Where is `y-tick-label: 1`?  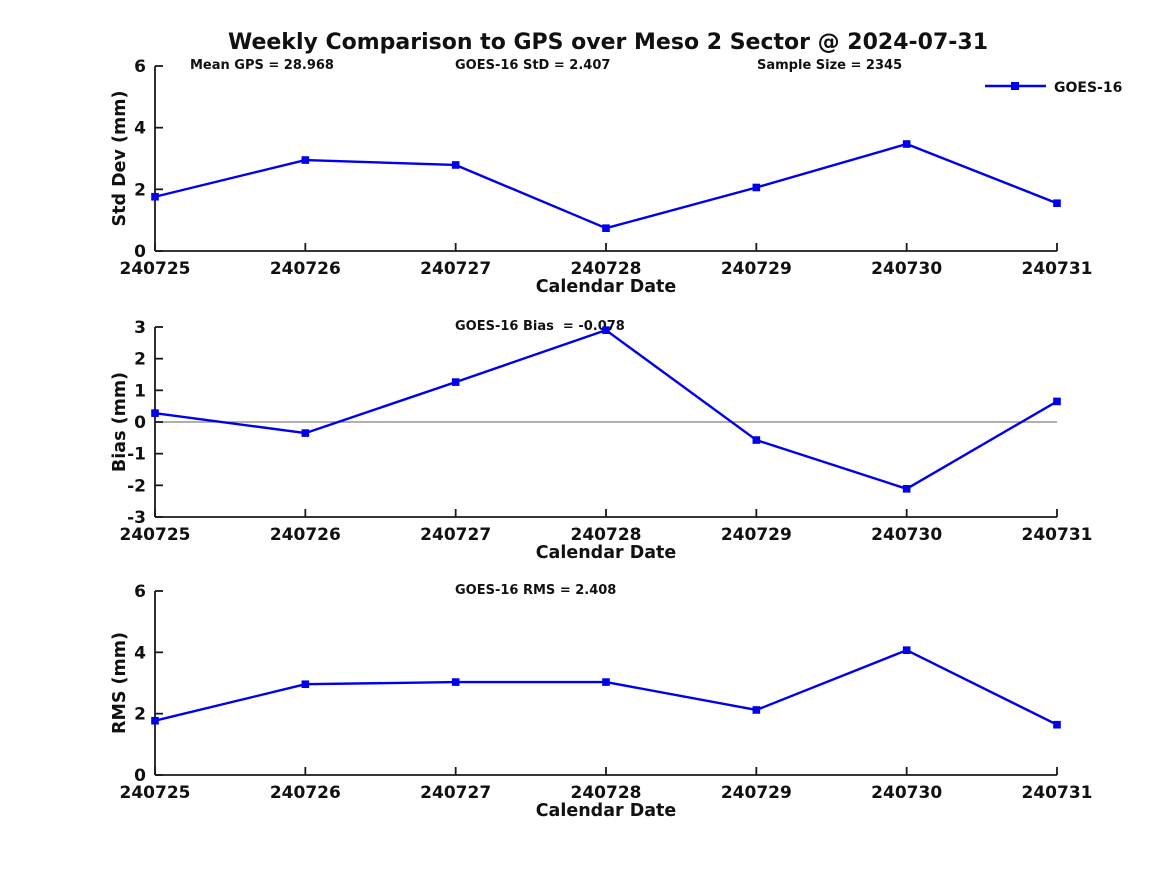 y-tick-label: 1 is located at coordinates (140, 391).